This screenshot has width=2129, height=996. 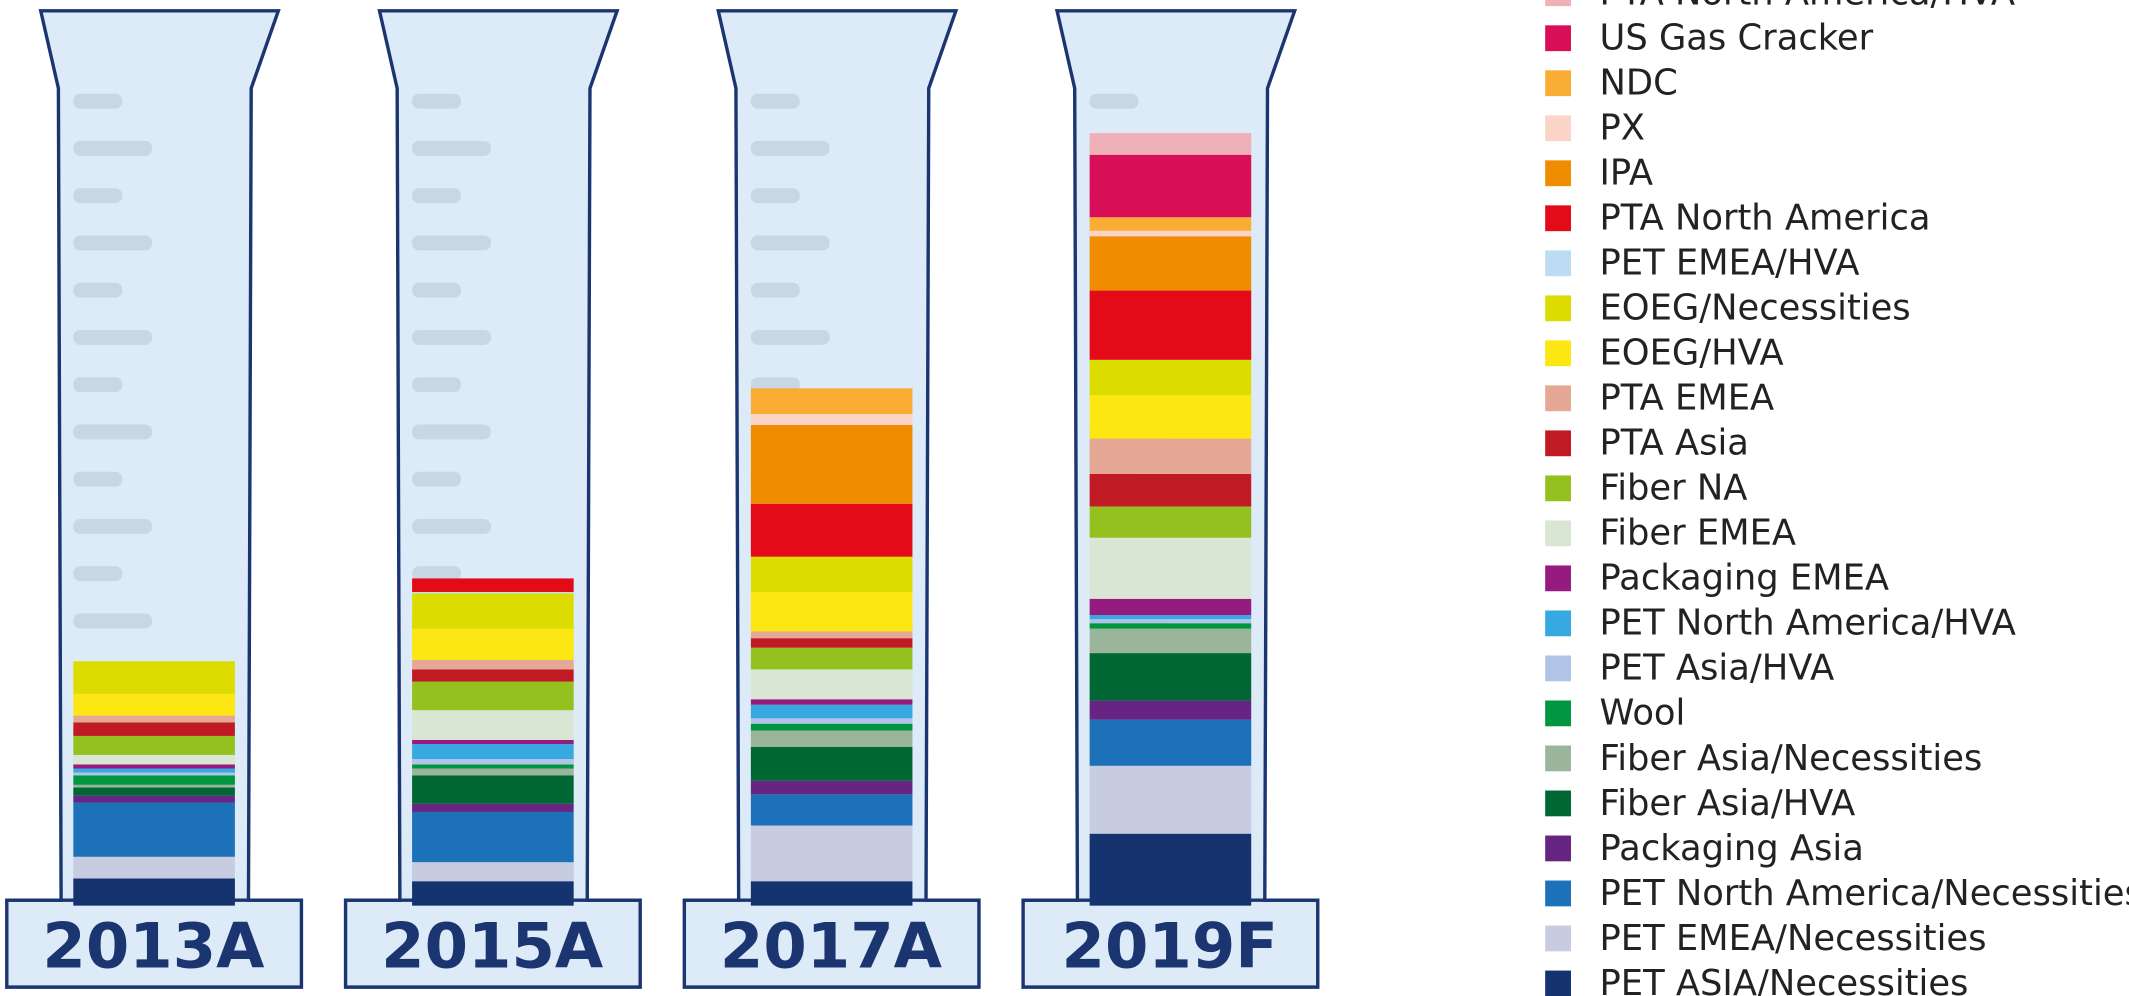 What do you see at coordinates (1807, 623) in the screenshot?
I see `legend-label: PET North America/HVA` at bounding box center [1807, 623].